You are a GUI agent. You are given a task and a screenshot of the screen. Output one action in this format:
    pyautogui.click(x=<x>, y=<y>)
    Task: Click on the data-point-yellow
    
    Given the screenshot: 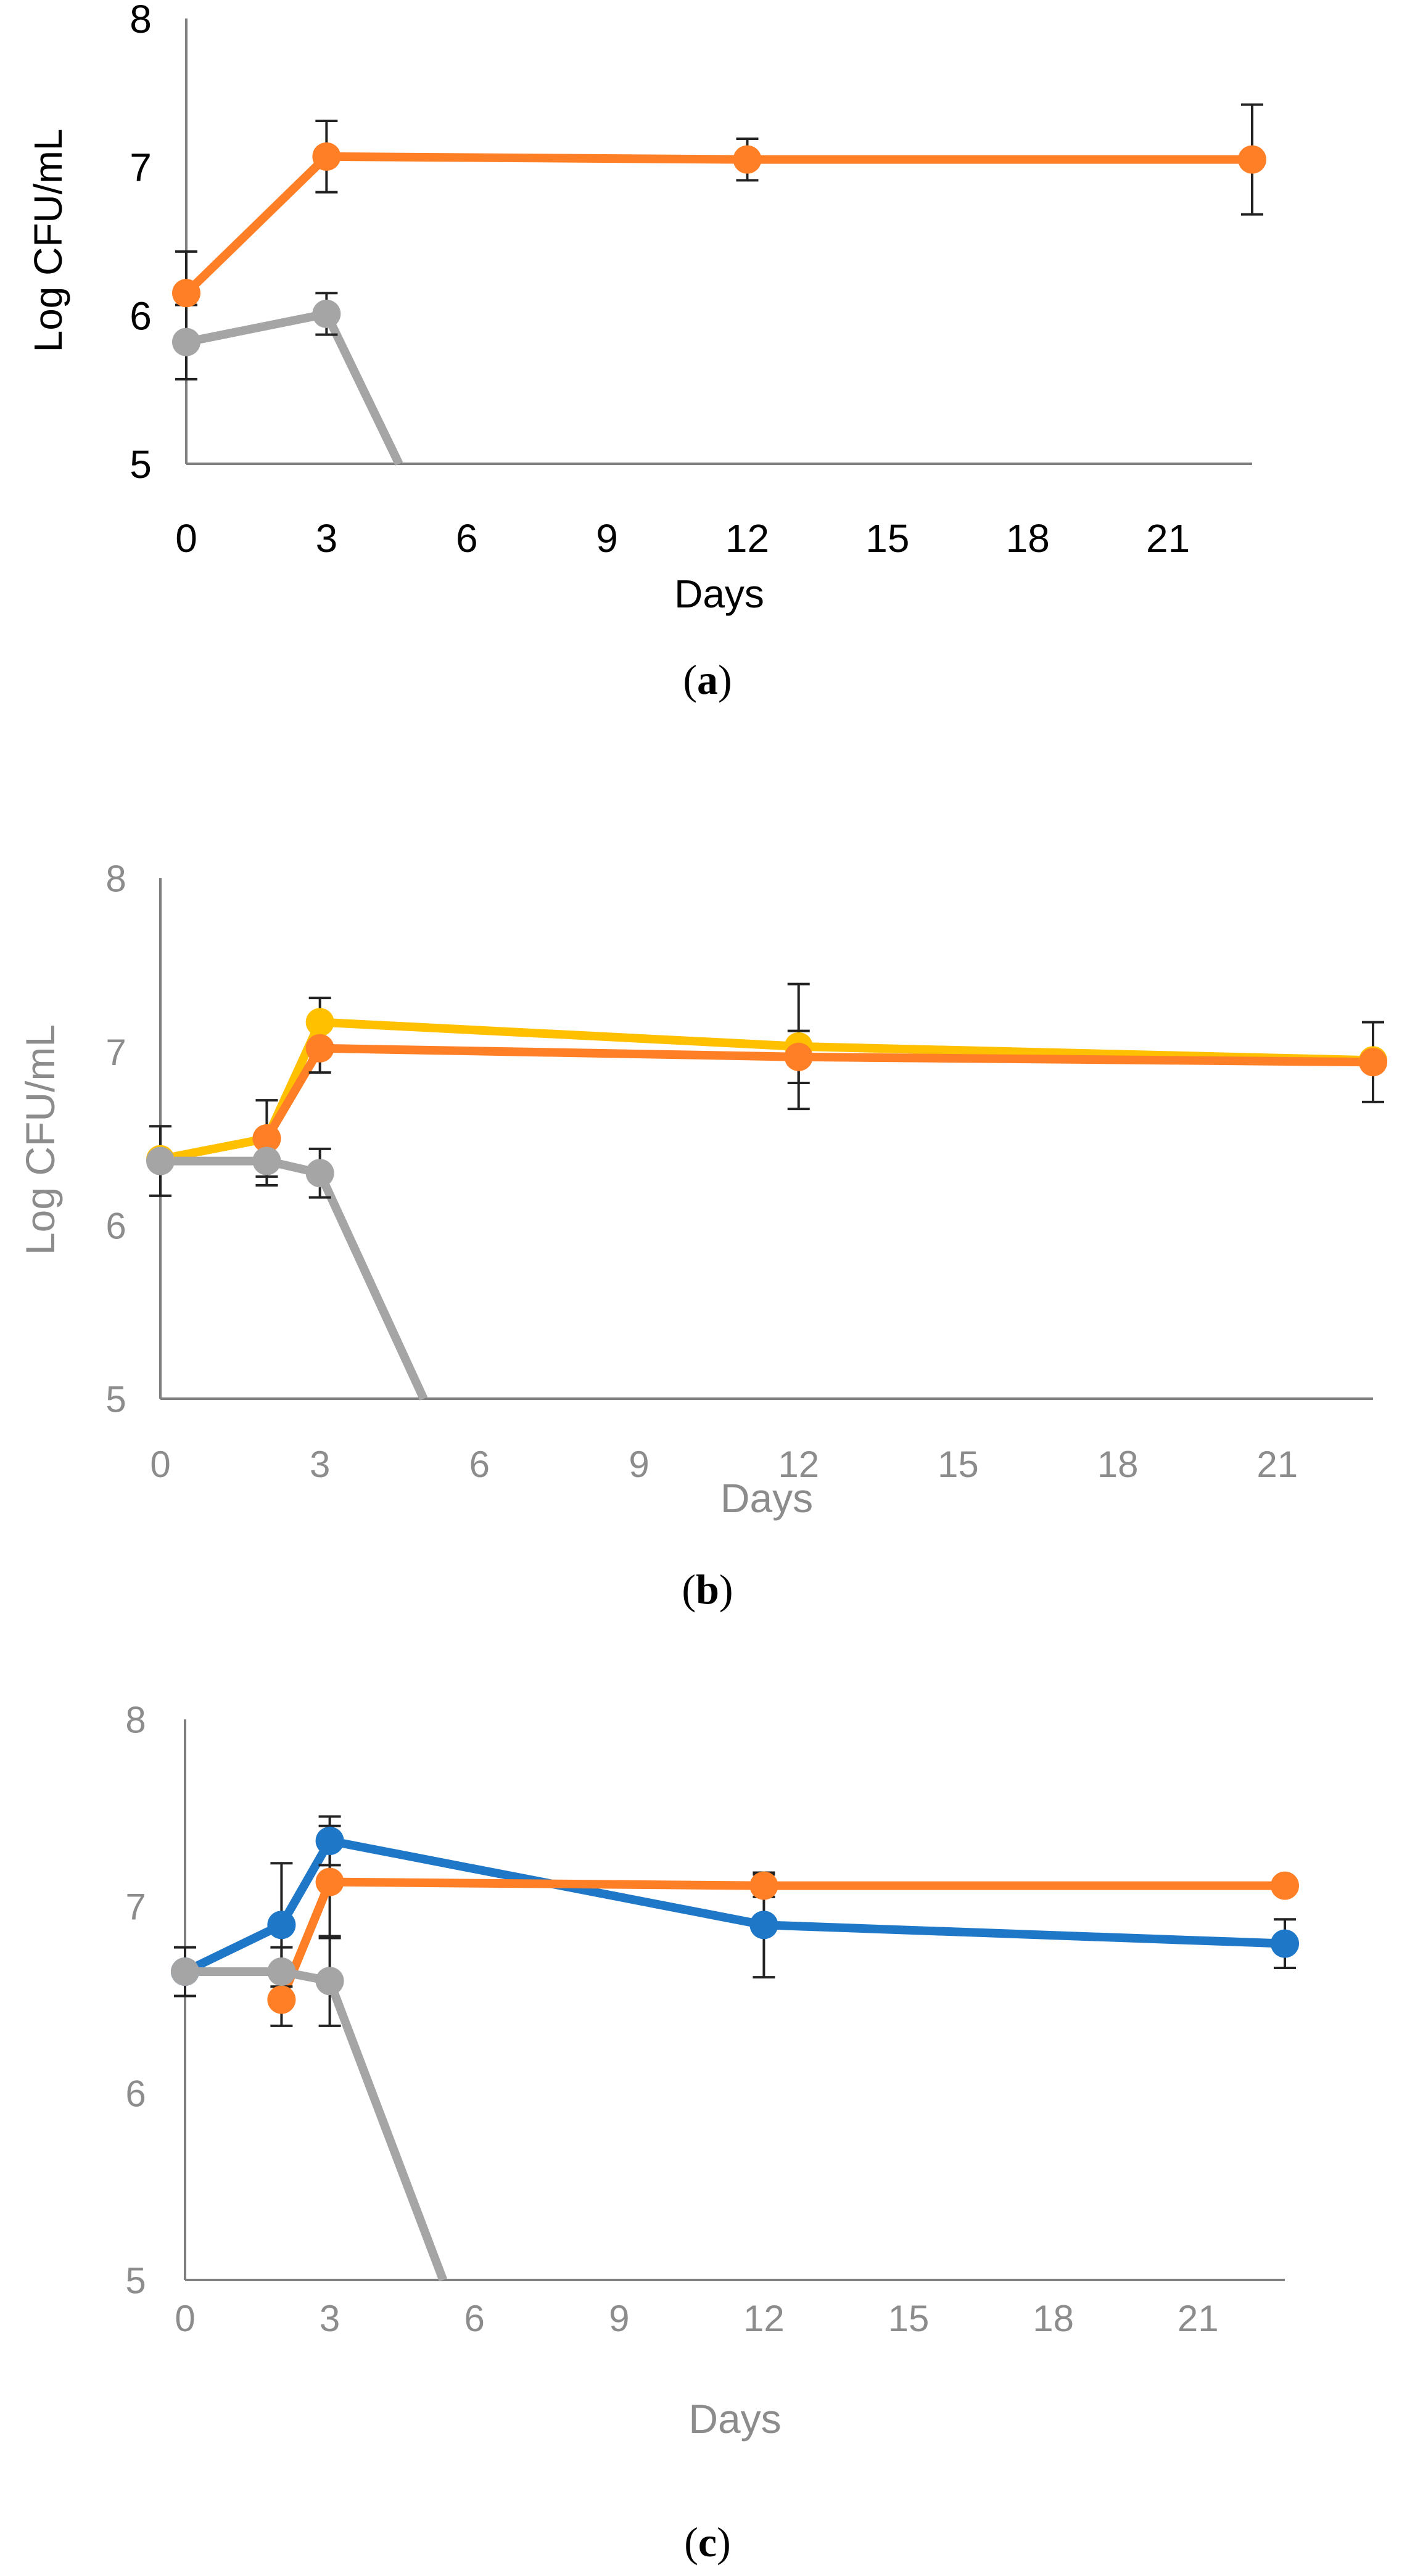 What is the action you would take?
    pyautogui.click(x=319, y=1022)
    